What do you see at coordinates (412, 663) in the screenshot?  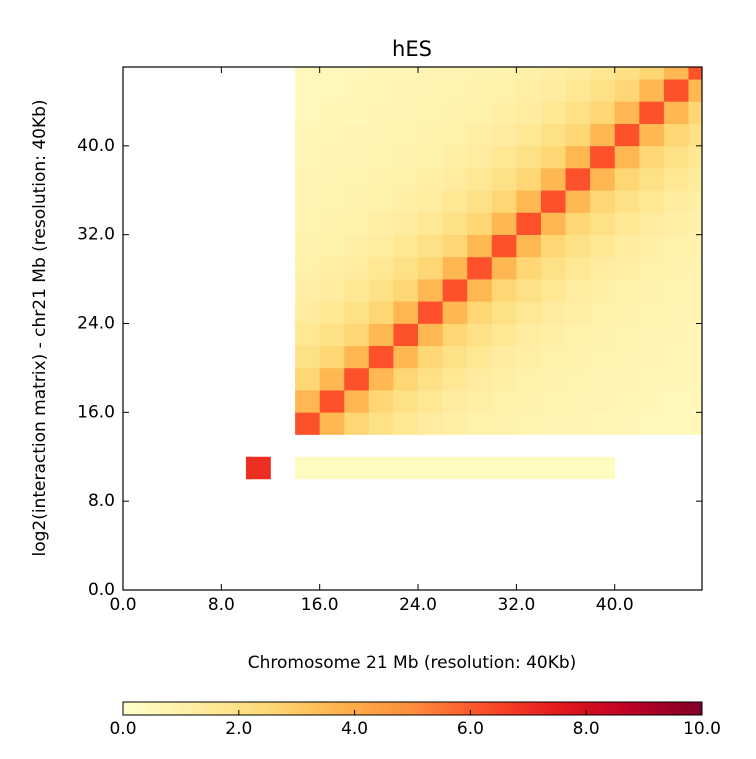 I see `x-axis-label: Chromosome 21 Mb (resolution: 40Kb)` at bounding box center [412, 663].